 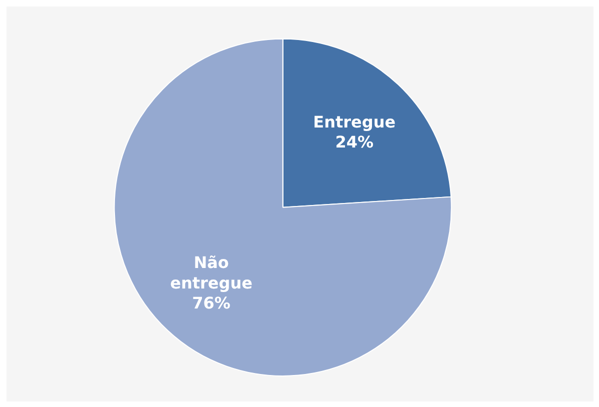 What do you see at coordinates (354, 142) in the screenshot?
I see `data-label: 24%` at bounding box center [354, 142].